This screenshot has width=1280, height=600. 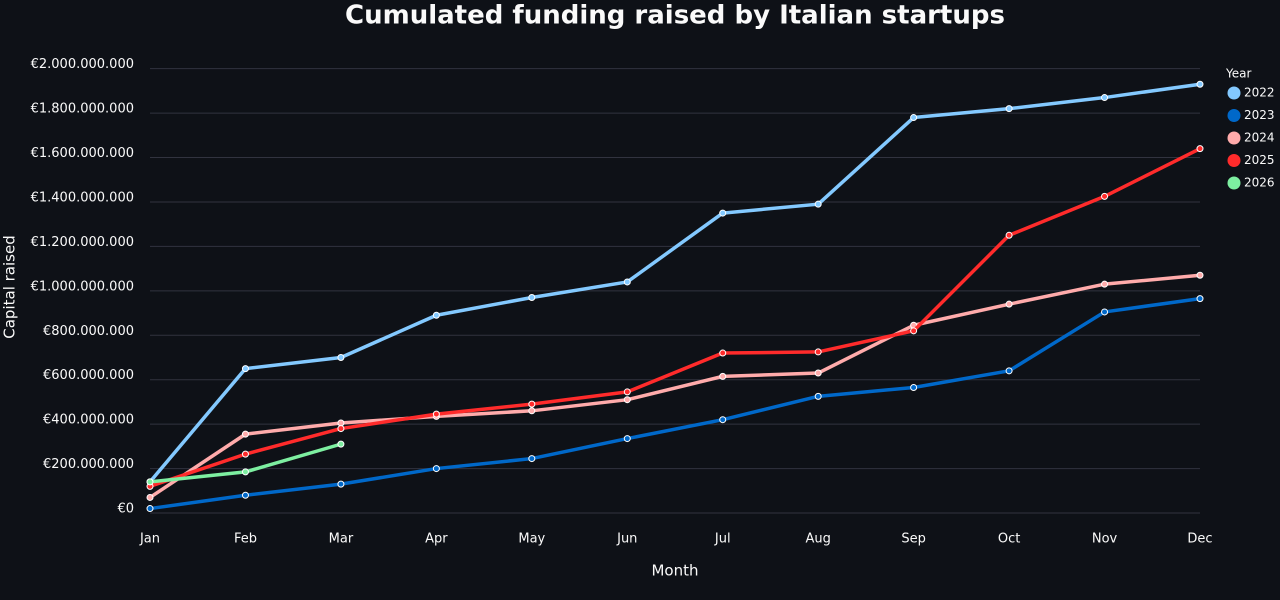 I want to click on legend-label: 2022, so click(x=1259, y=93).